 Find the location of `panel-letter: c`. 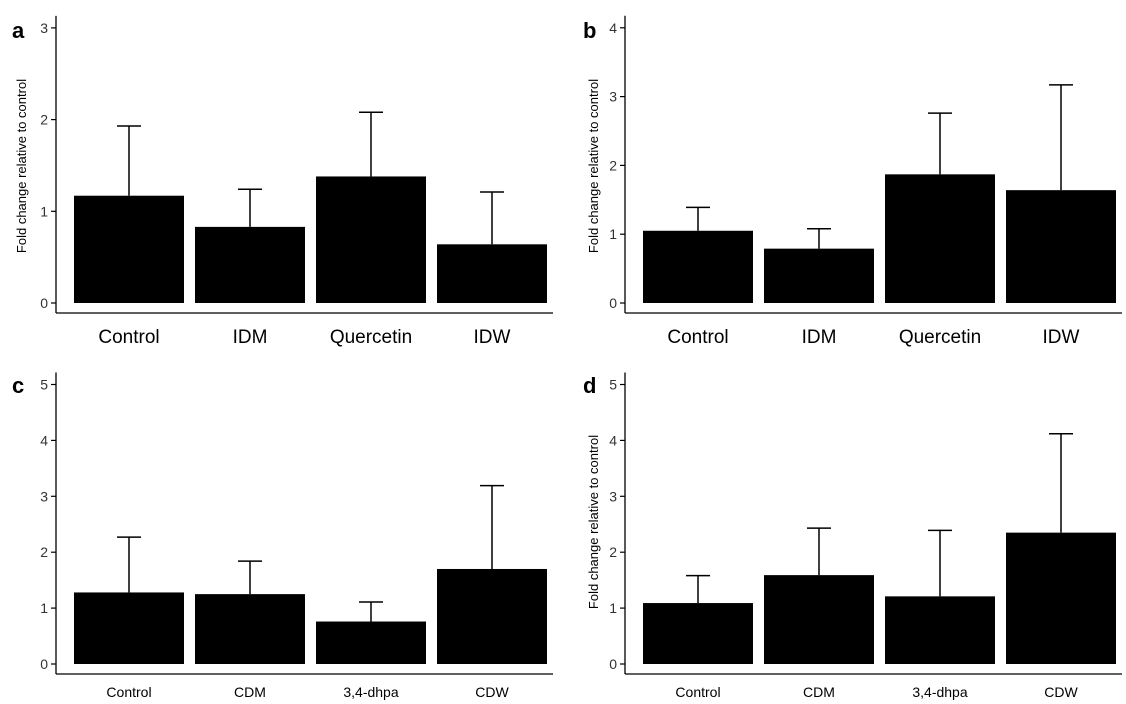

panel-letter: c is located at coordinates (18, 385).